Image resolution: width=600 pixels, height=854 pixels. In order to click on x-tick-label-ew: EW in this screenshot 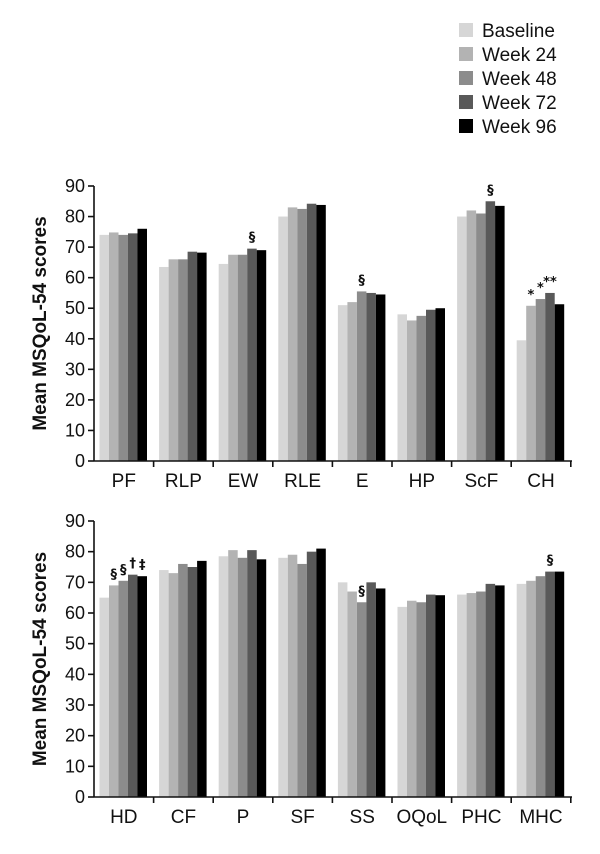, I will do `click(243, 481)`.